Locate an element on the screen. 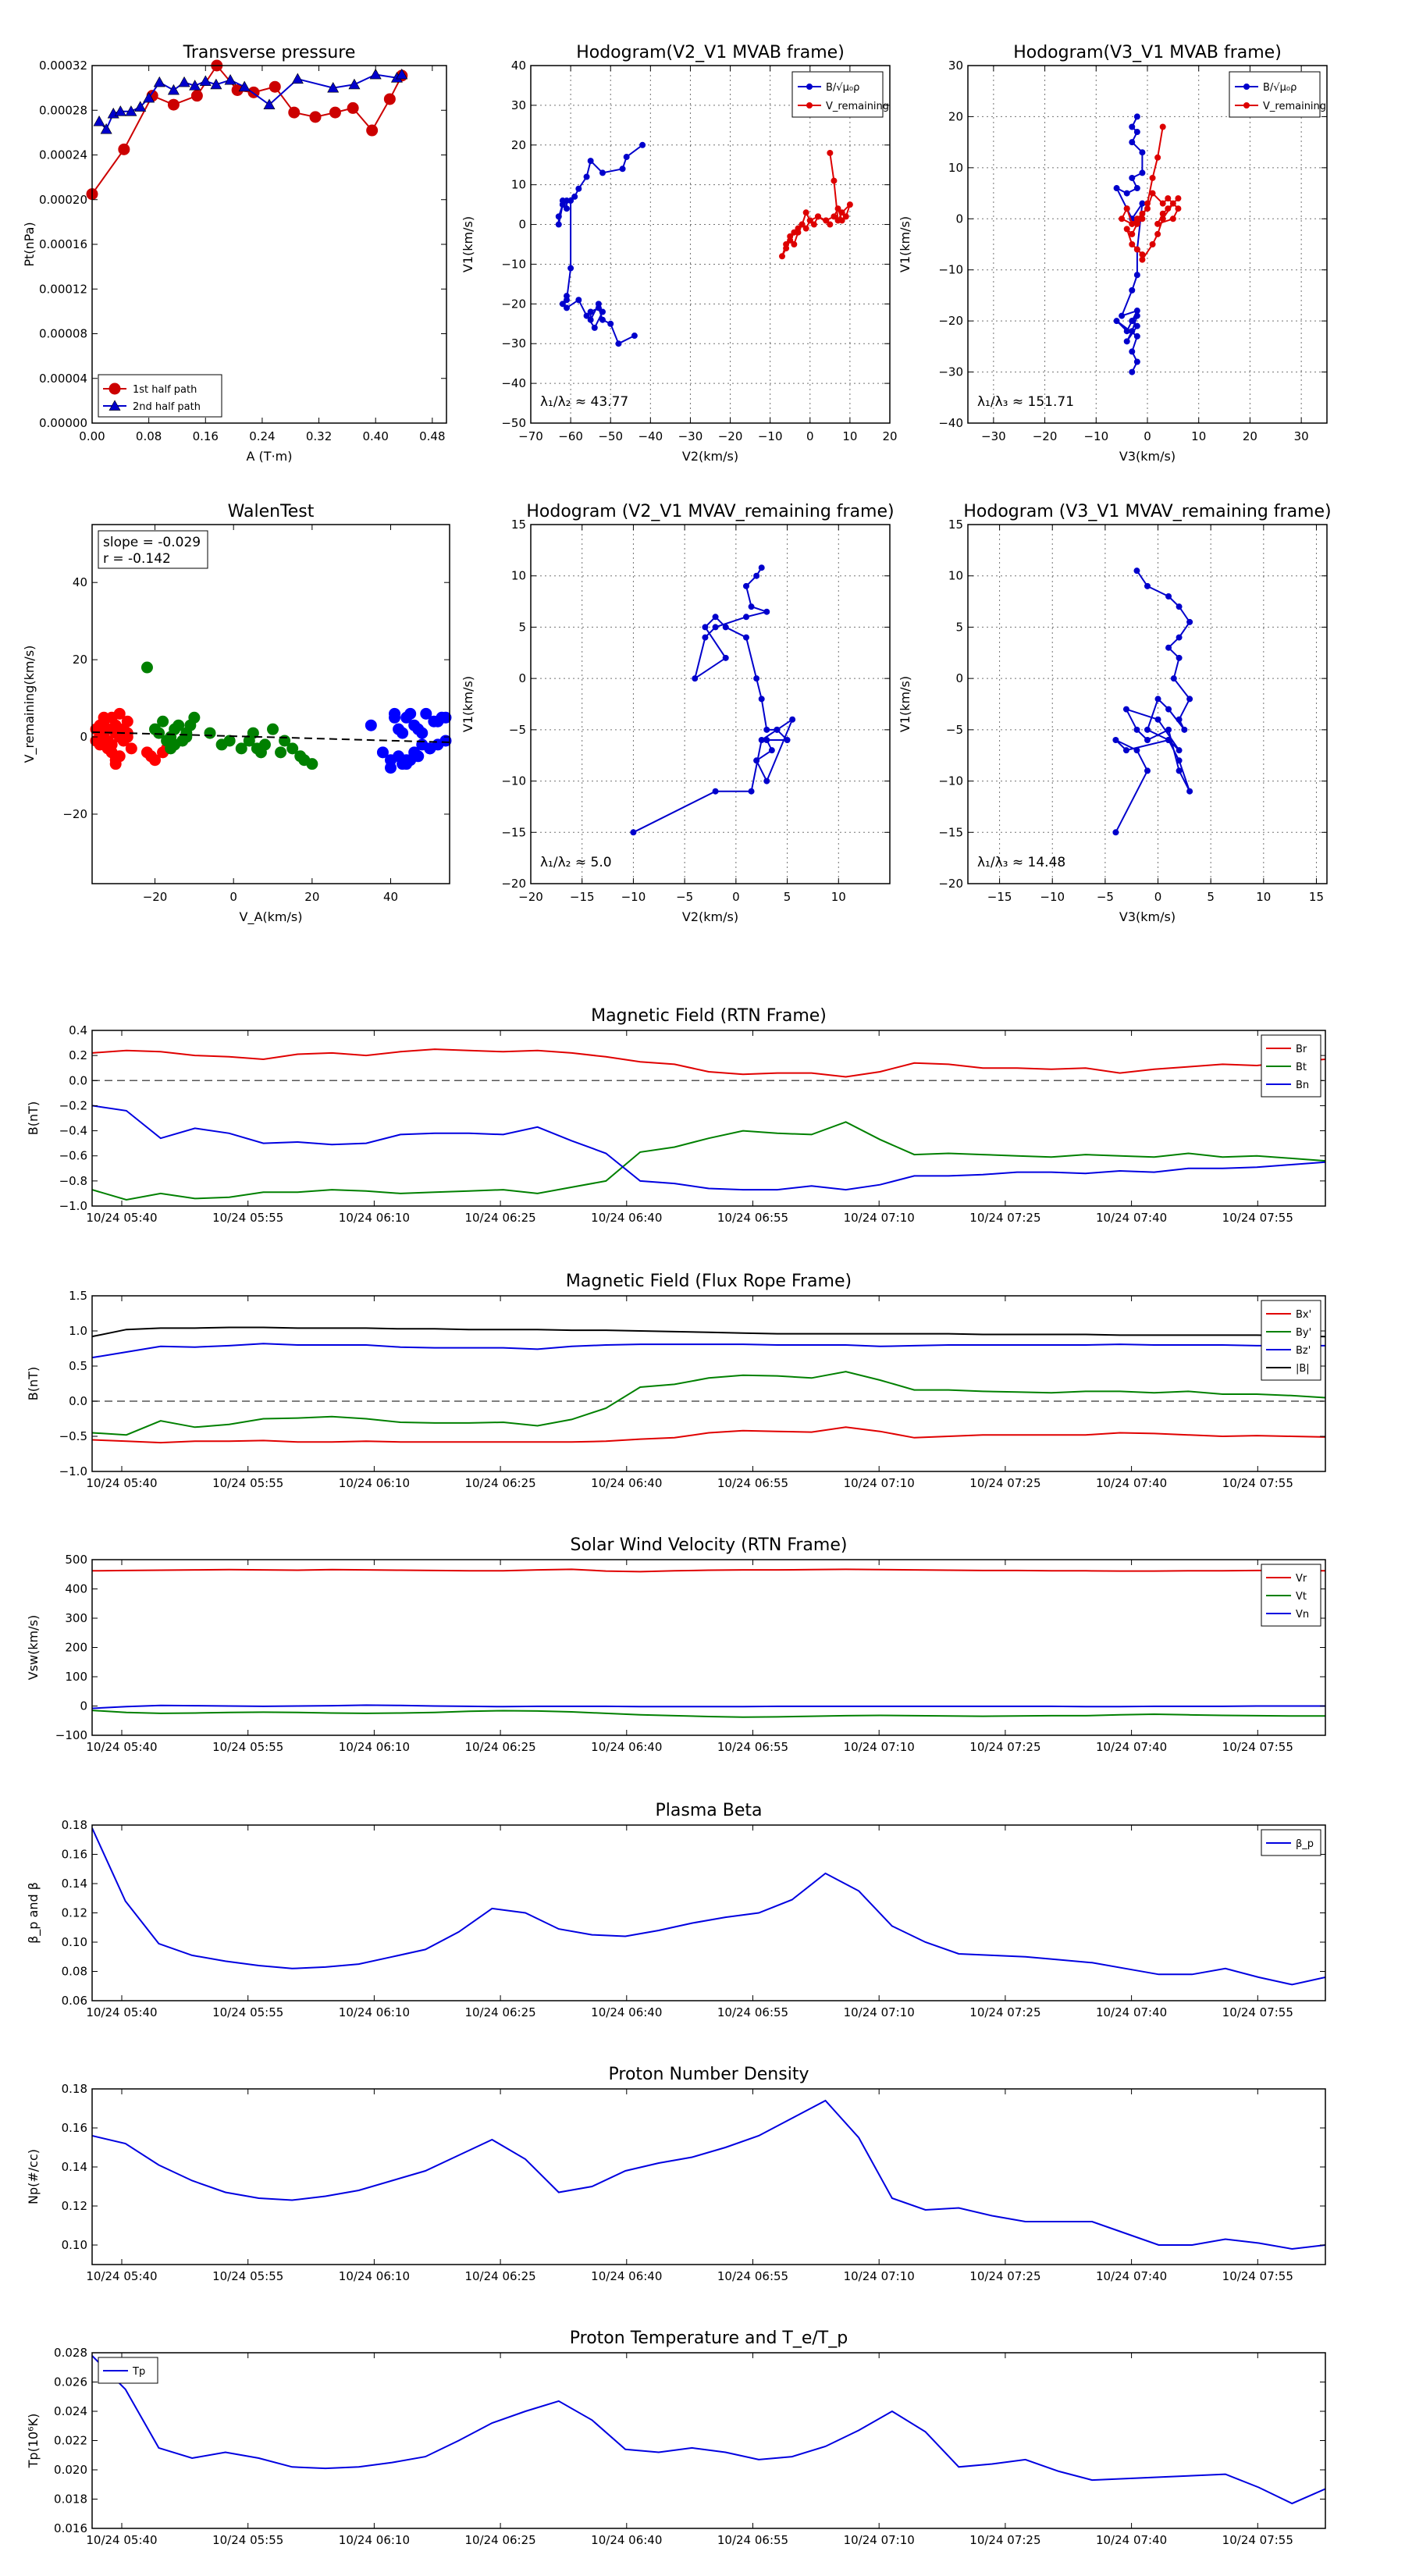  y-tick-label: 0.14 is located at coordinates (74, 1884).